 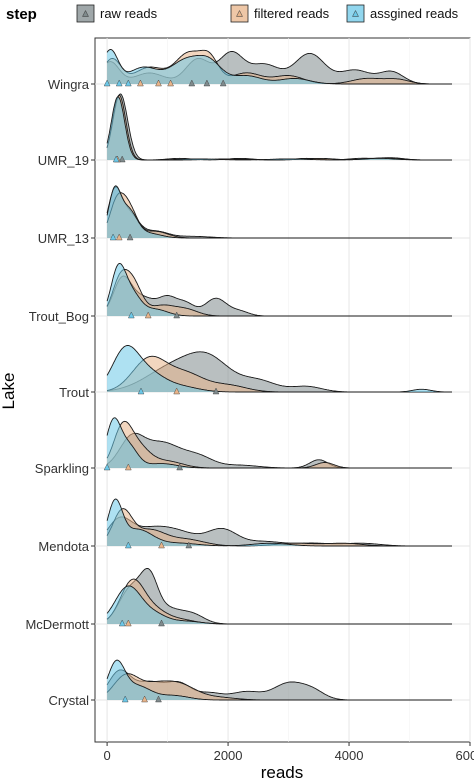 I want to click on y-axis-title: Lake, so click(x=9, y=391).